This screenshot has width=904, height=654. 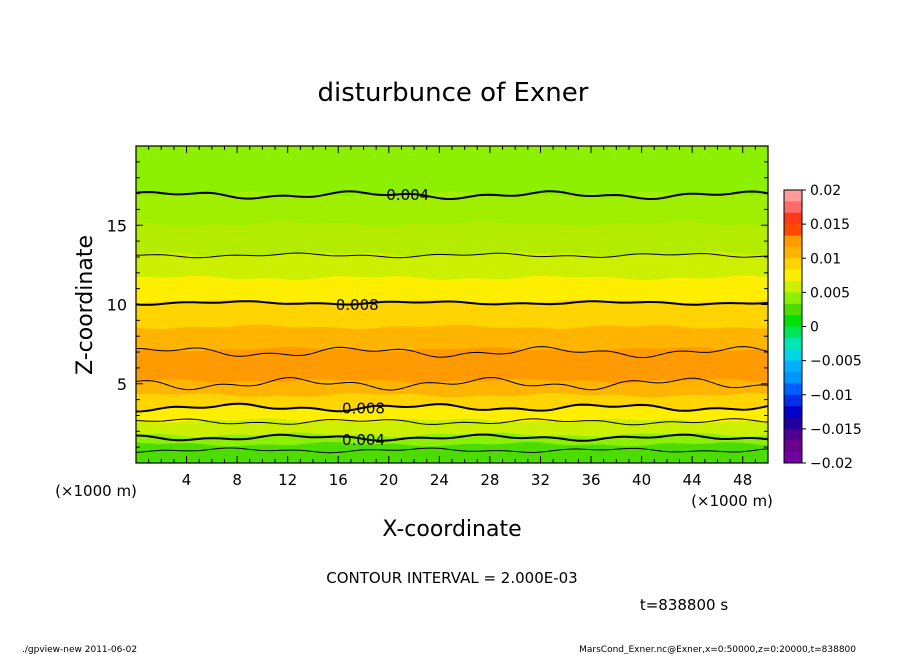 What do you see at coordinates (451, 578) in the screenshot?
I see `contour-interval-text: CONTOUR INTERVAL = 2.000E-03` at bounding box center [451, 578].